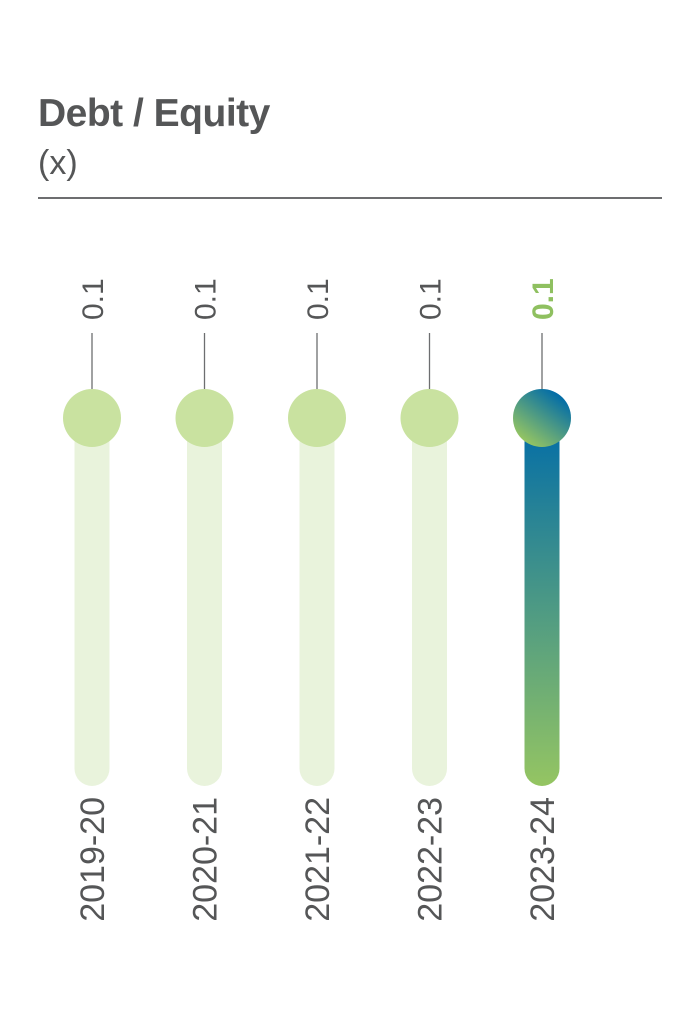  What do you see at coordinates (206, 859) in the screenshot?
I see `category-label: 2020-21` at bounding box center [206, 859].